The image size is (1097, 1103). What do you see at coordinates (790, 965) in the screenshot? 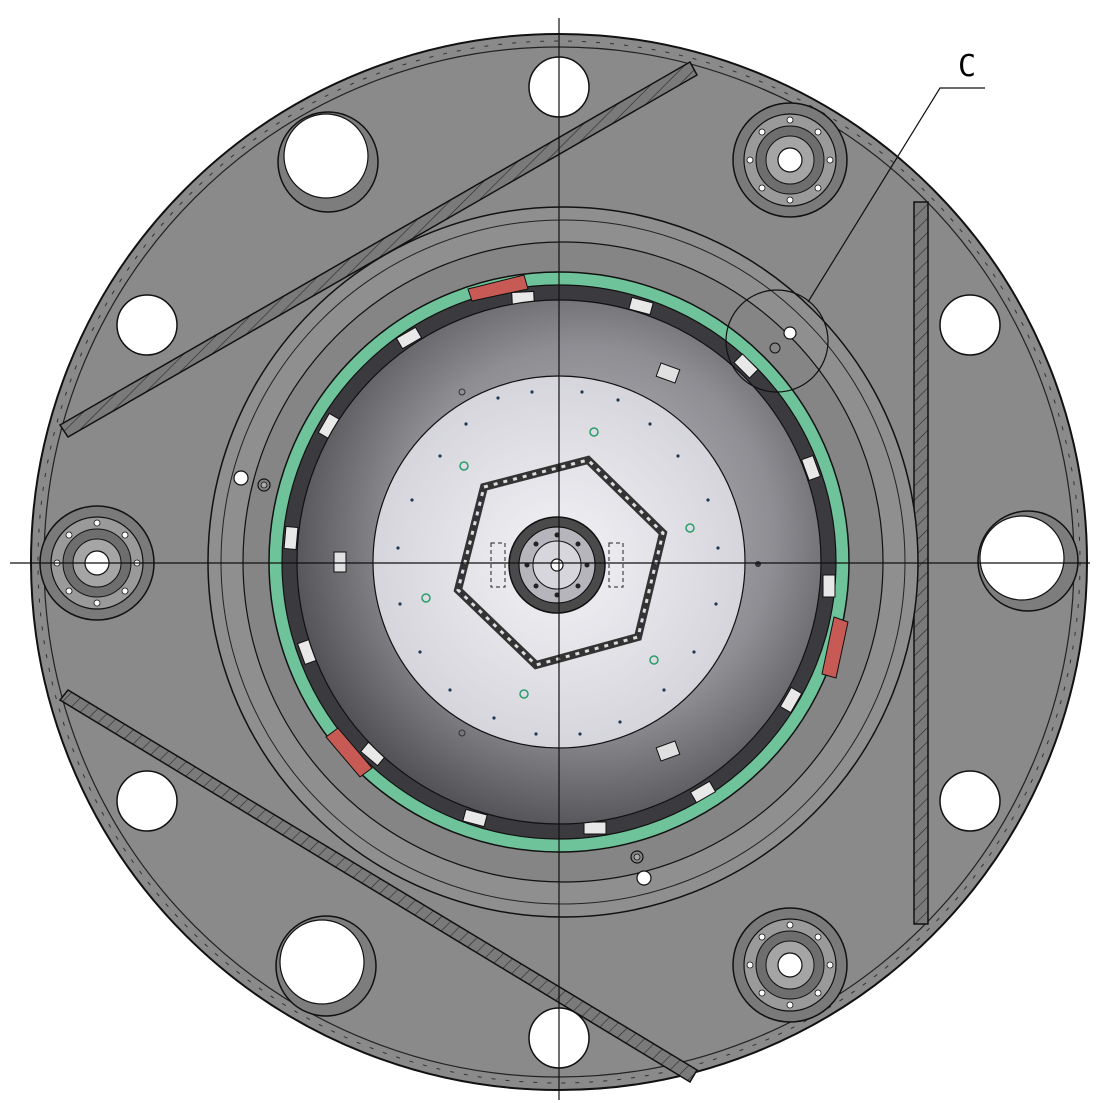
I see `bearing-bottom-right` at bounding box center [790, 965].